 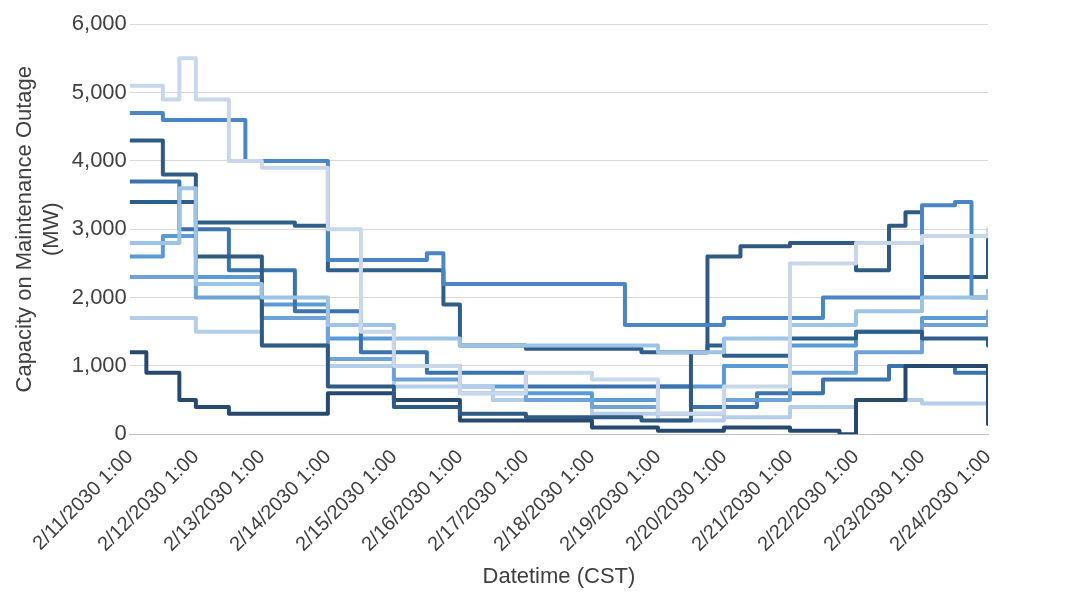 I want to click on y-tick-label: 4,000, so click(x=99, y=159).